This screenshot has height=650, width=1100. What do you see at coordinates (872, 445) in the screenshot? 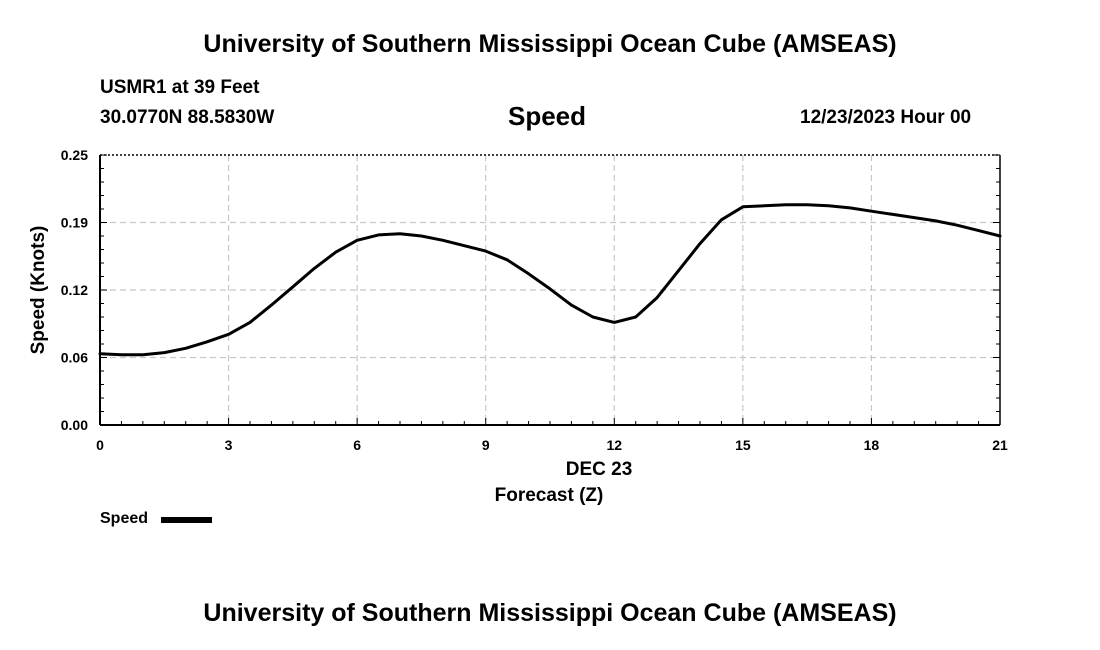
I see `x-tick-label: 18` at bounding box center [872, 445].